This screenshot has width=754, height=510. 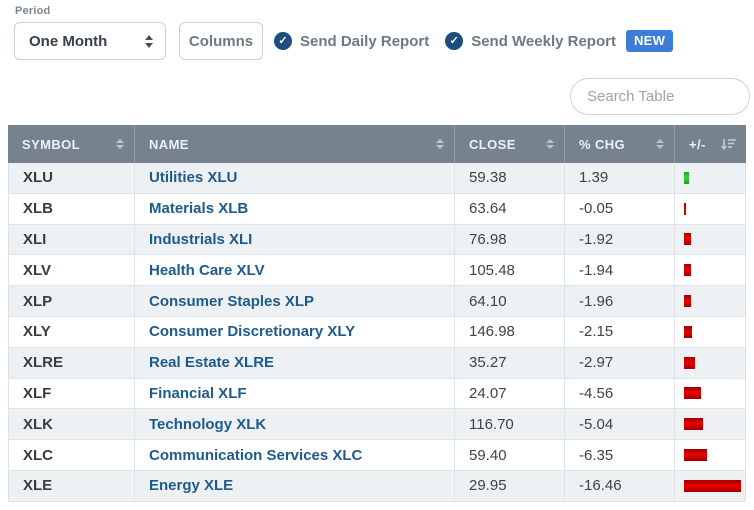 I want to click on close-cell: 64.10, so click(x=510, y=301).